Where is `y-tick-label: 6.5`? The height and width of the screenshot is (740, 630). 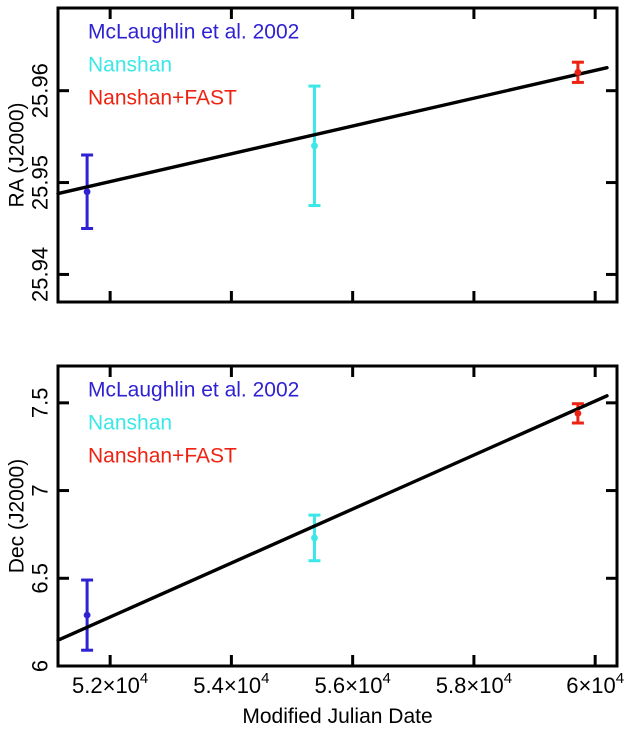 y-tick-label: 6.5 is located at coordinates (40, 578).